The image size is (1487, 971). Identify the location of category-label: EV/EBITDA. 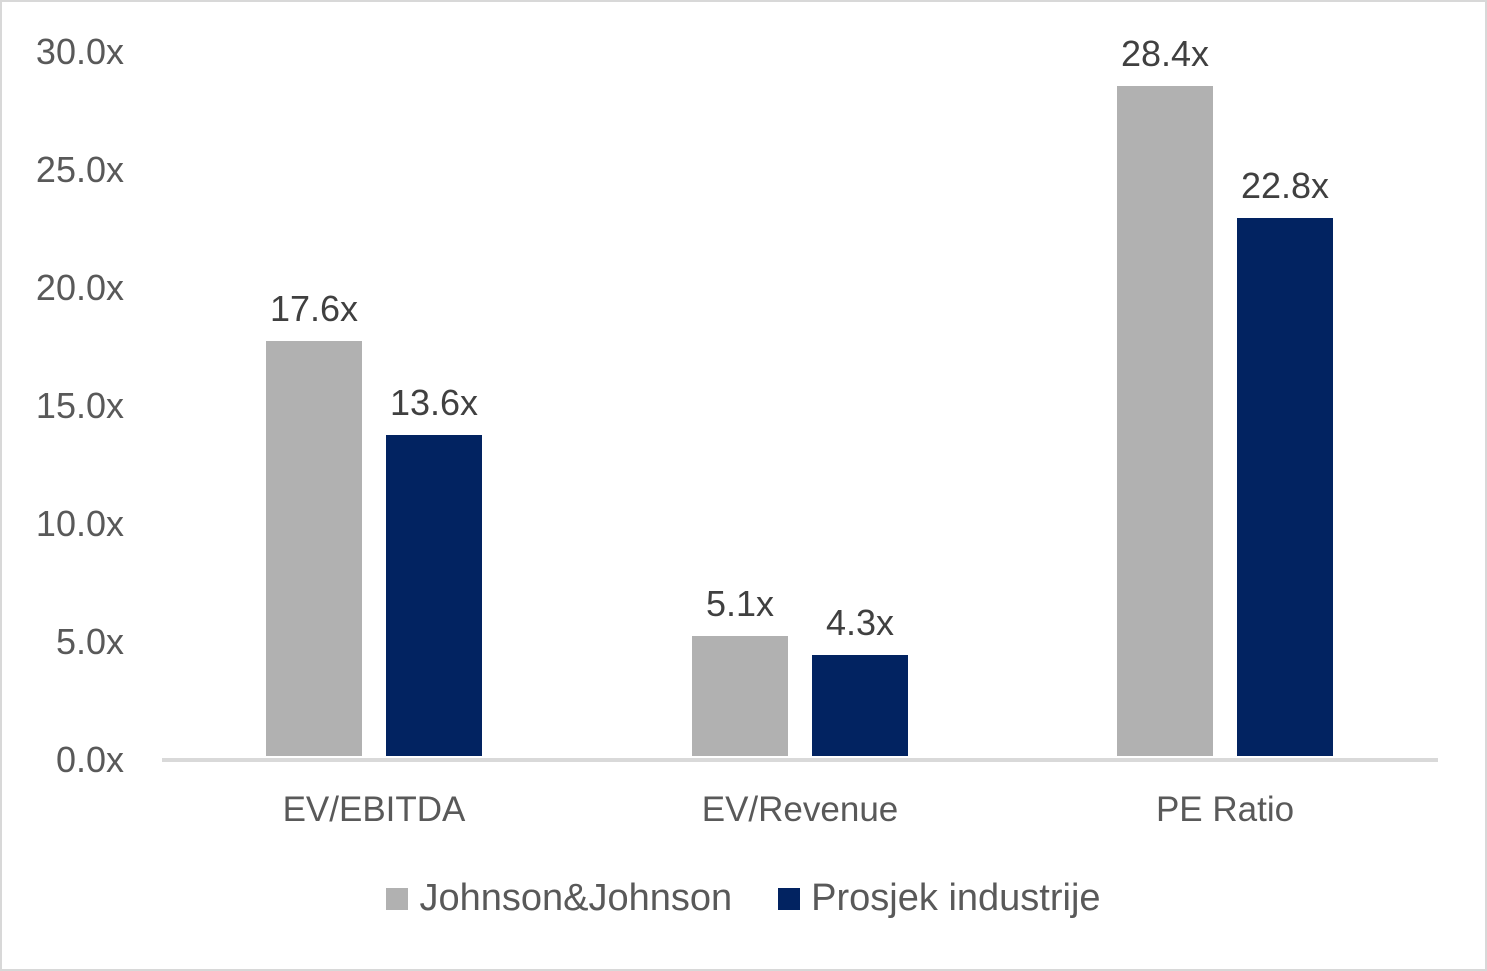
(374, 809).